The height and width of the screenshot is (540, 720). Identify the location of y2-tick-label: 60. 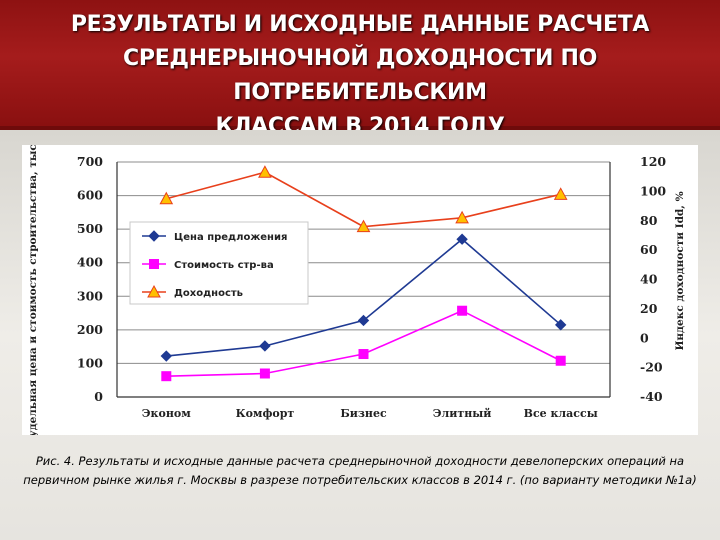
(649, 249).